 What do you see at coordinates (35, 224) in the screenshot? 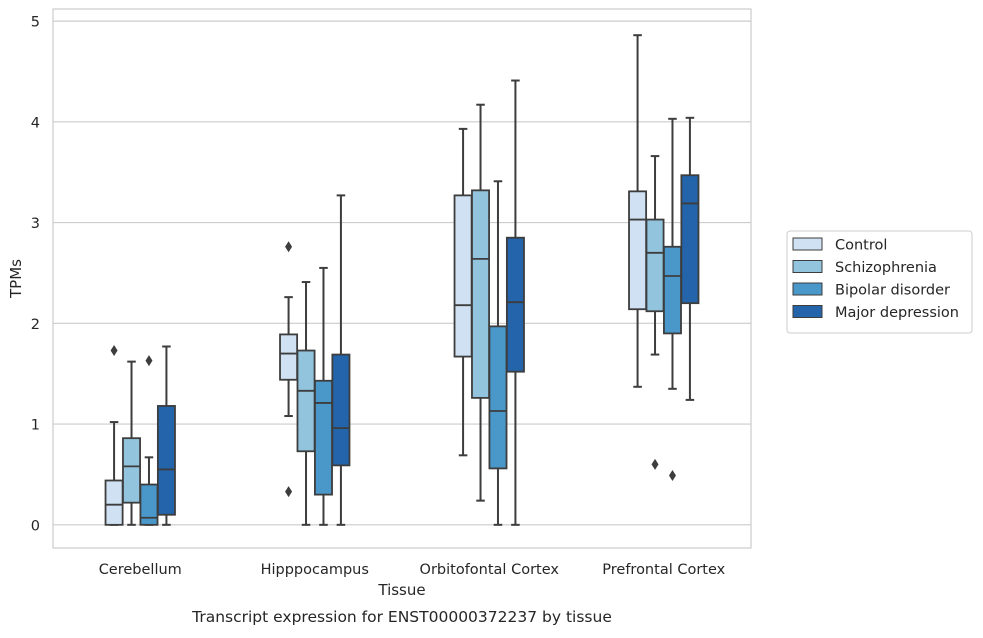
I see `y-tick-label: 3` at bounding box center [35, 224].